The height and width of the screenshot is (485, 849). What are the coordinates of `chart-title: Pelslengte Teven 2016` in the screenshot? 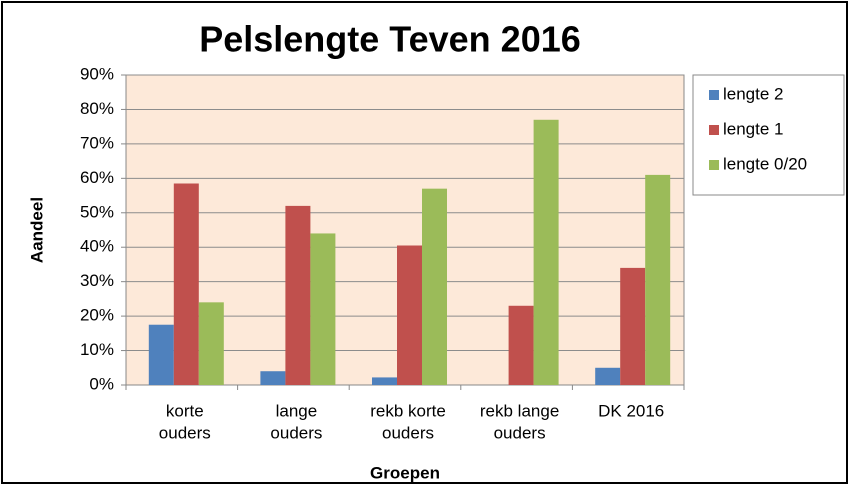 It's located at (390, 39).